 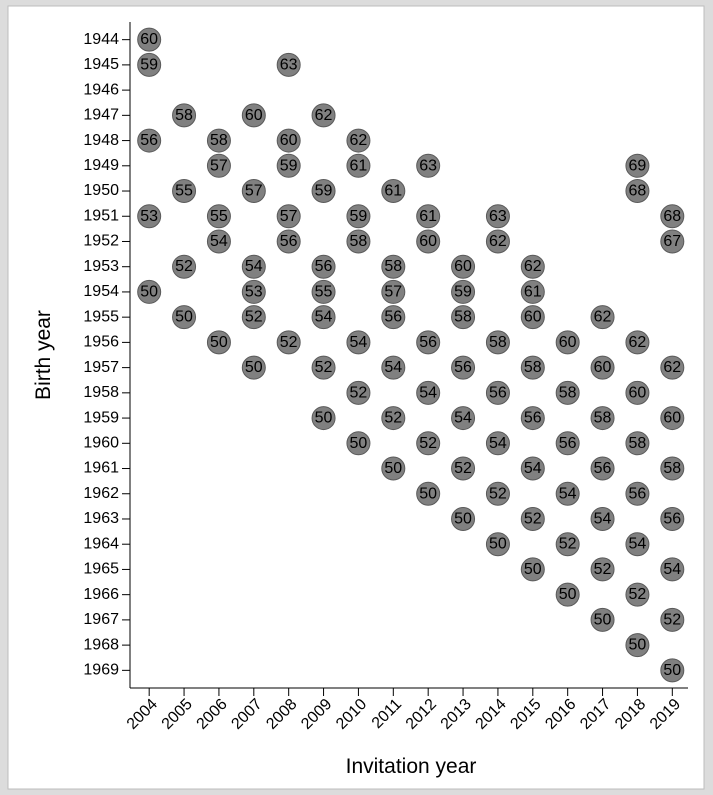 I want to click on point-label: 69, so click(x=638, y=165).